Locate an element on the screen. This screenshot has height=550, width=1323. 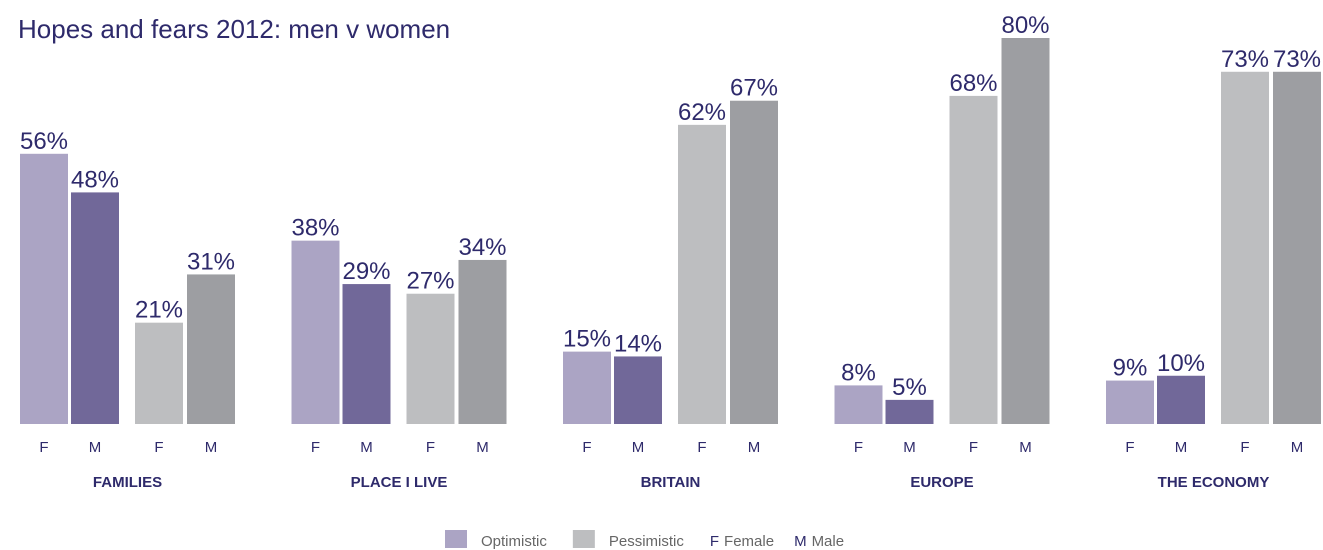
legend-label: Optimistic is located at coordinates (514, 541).